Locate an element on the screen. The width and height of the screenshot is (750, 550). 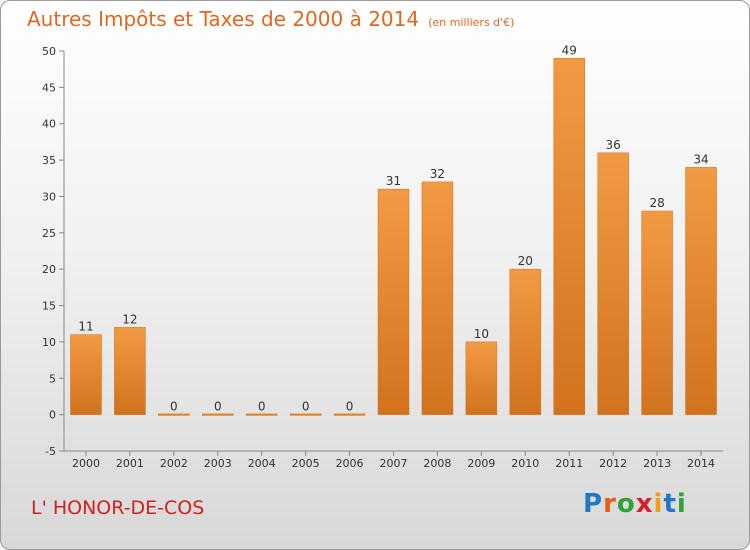
x-tick-label: 2014 is located at coordinates (701, 463).